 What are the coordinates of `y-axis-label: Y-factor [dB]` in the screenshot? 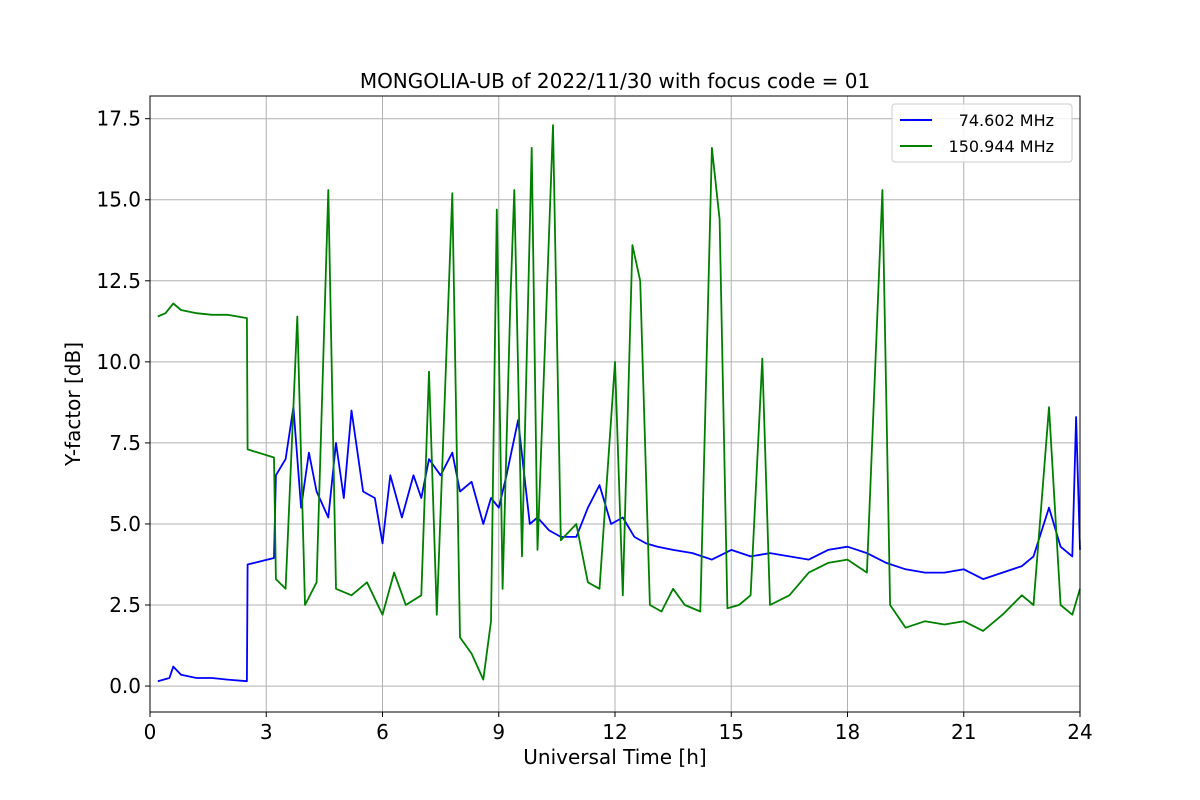 It's located at (73, 404).